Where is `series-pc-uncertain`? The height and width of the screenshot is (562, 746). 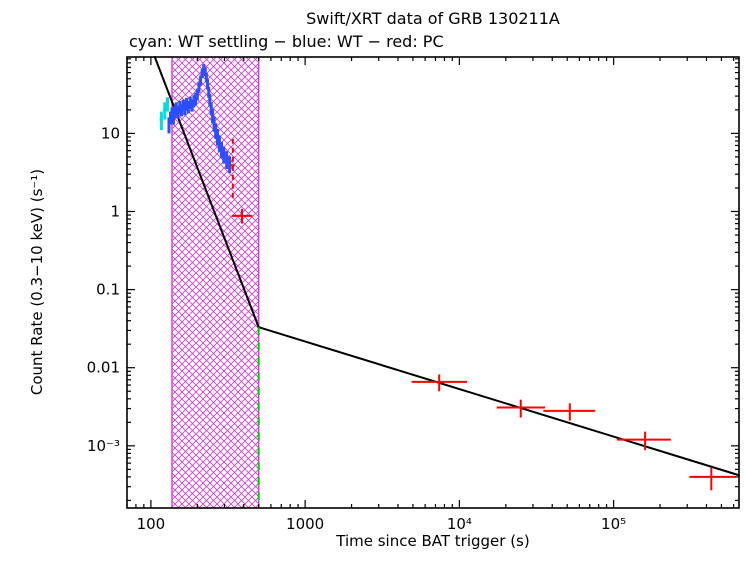 series-pc-uncertain is located at coordinates (232, 168).